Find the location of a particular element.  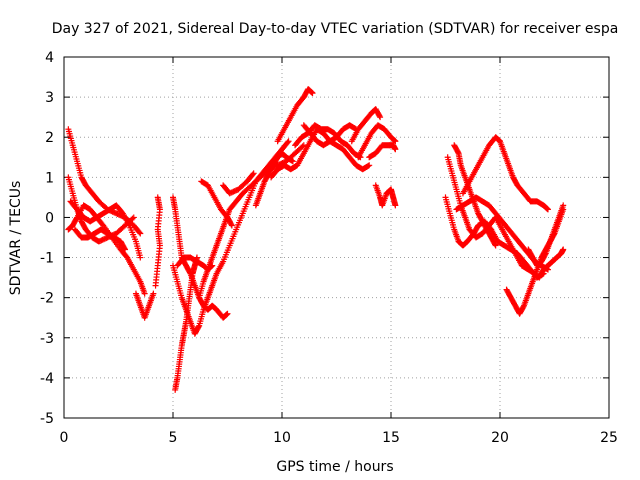

x-tick-label: 25 is located at coordinates (609, 438).